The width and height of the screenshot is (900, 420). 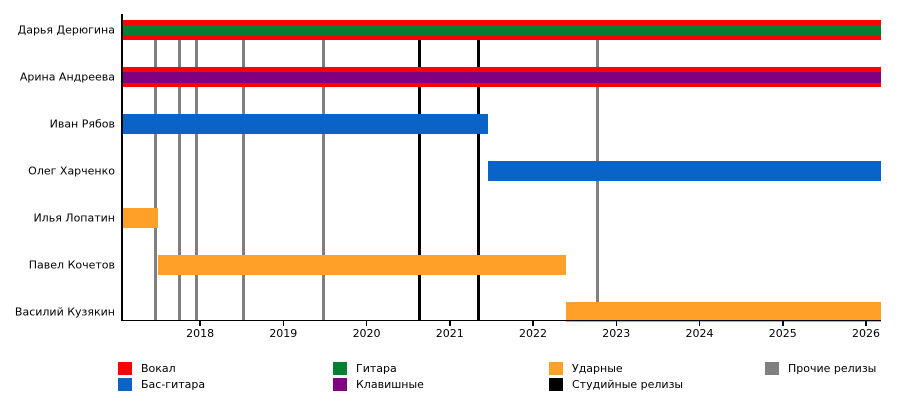 What do you see at coordinates (782, 333) in the screenshot?
I see `x-tick-label: 2025` at bounding box center [782, 333].